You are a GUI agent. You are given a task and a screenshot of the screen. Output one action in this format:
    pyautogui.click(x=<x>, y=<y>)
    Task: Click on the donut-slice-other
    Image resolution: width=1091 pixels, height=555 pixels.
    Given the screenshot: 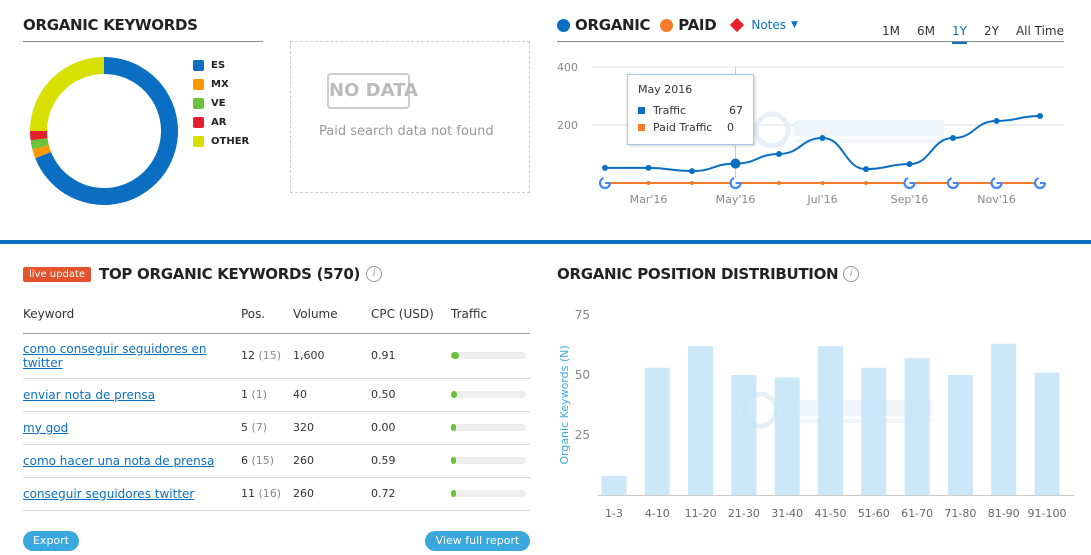 What is the action you would take?
    pyautogui.click(x=67, y=94)
    